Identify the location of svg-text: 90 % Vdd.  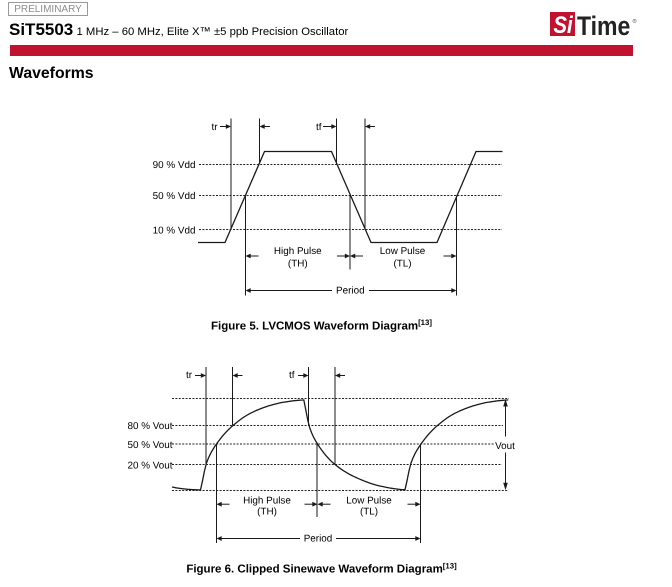
(174, 165).